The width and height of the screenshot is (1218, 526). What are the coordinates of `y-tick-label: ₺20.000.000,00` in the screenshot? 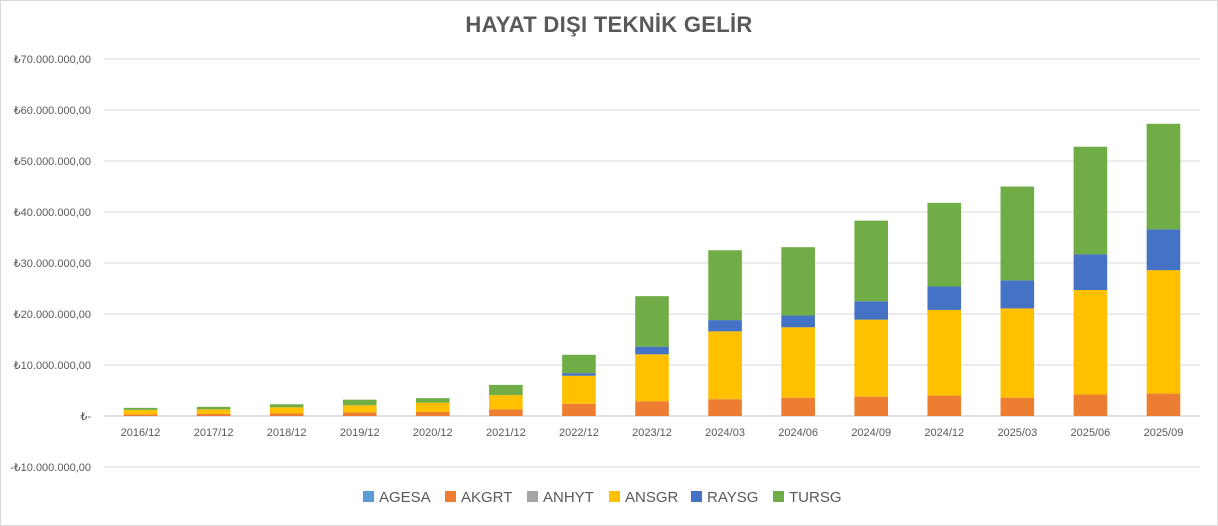 It's located at (52, 315).